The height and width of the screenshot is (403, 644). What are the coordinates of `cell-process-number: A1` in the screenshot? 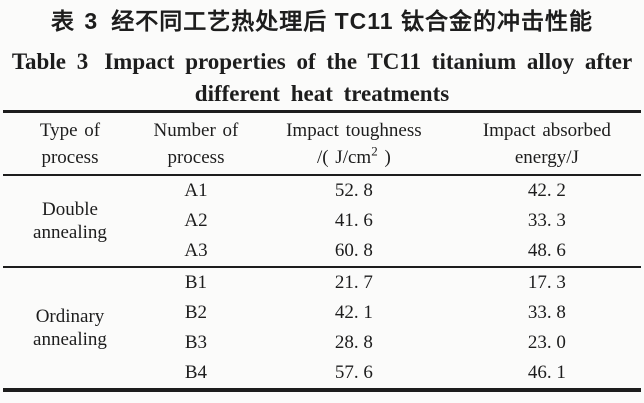 It's located at (196, 190).